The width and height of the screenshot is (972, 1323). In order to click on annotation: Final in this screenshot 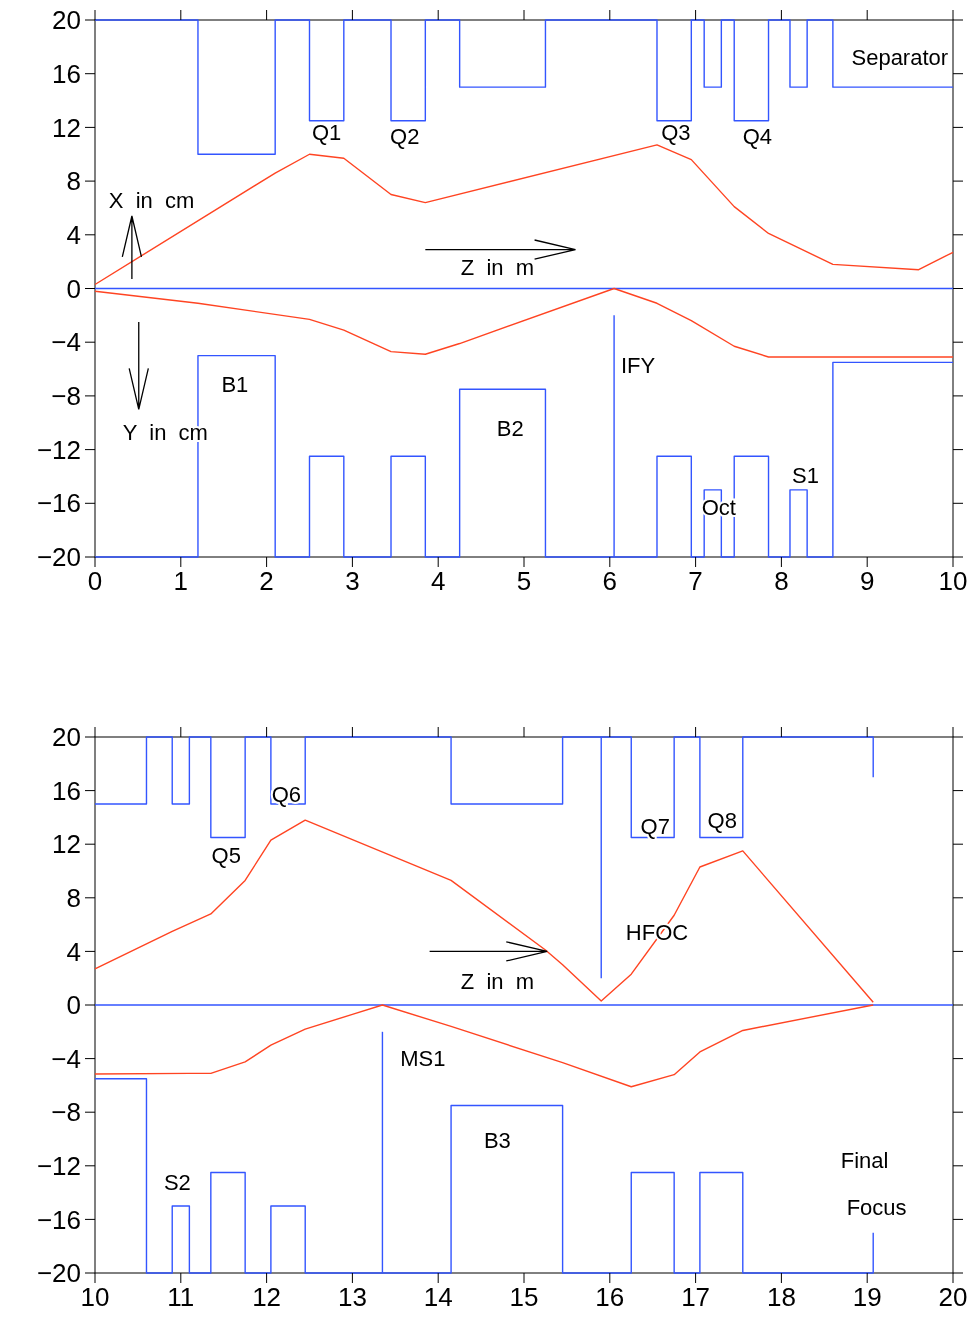, I will do `click(864, 1161)`.